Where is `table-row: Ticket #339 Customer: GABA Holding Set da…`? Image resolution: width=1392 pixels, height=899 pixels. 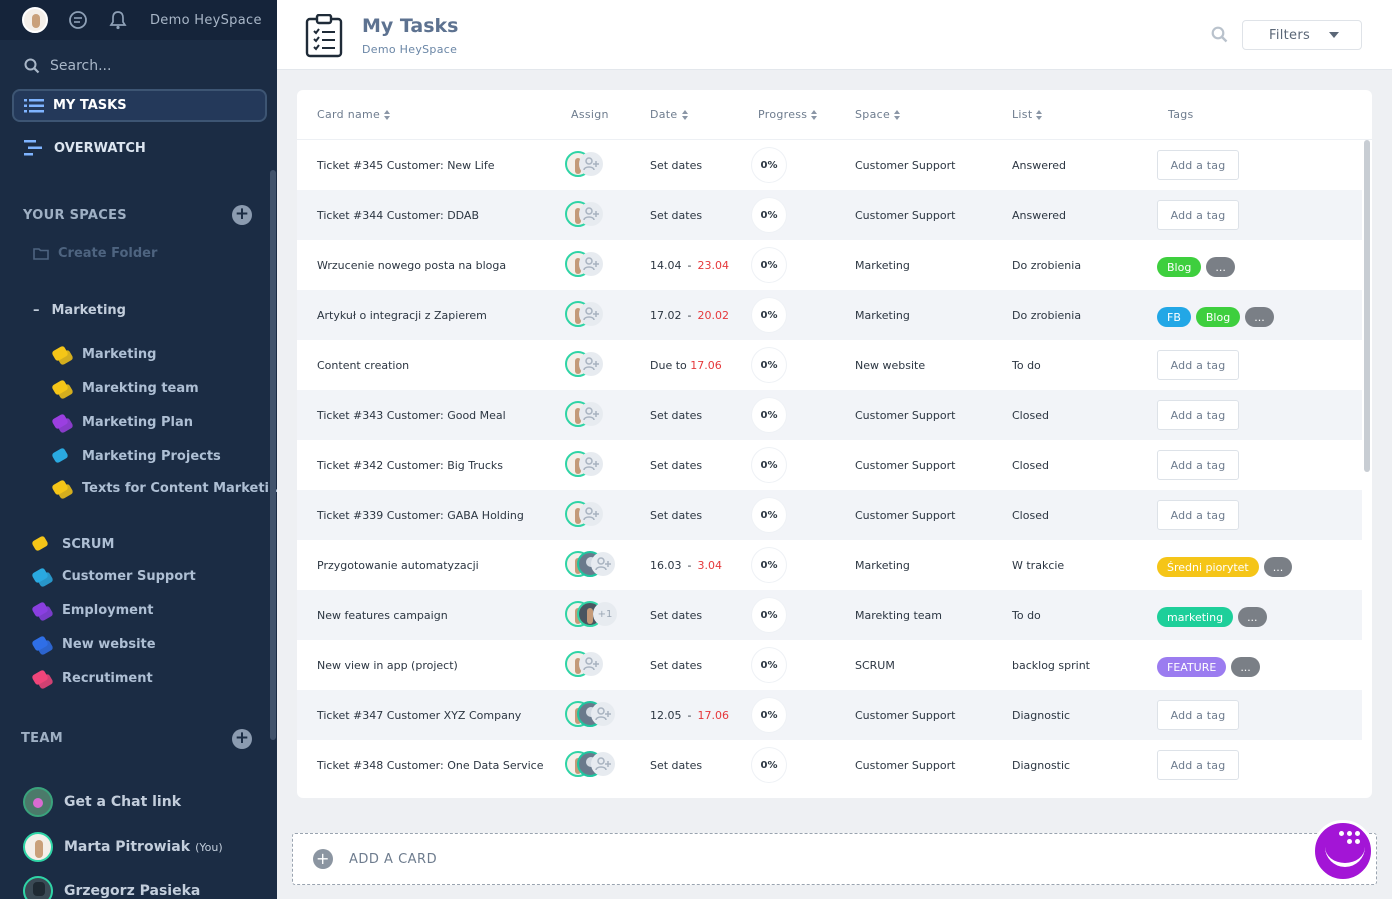 table-row: Ticket #339 Customer: GABA Holding Set da… is located at coordinates (829, 515).